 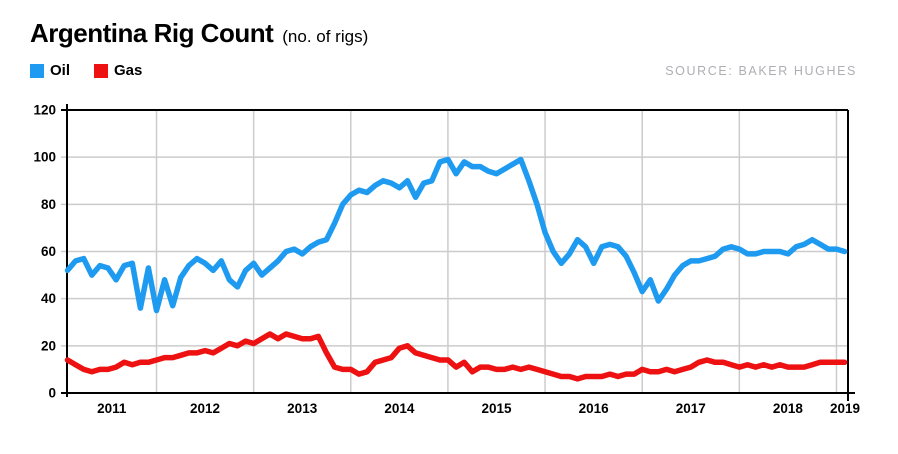 I want to click on y-axis-label: 80, so click(x=48, y=204).